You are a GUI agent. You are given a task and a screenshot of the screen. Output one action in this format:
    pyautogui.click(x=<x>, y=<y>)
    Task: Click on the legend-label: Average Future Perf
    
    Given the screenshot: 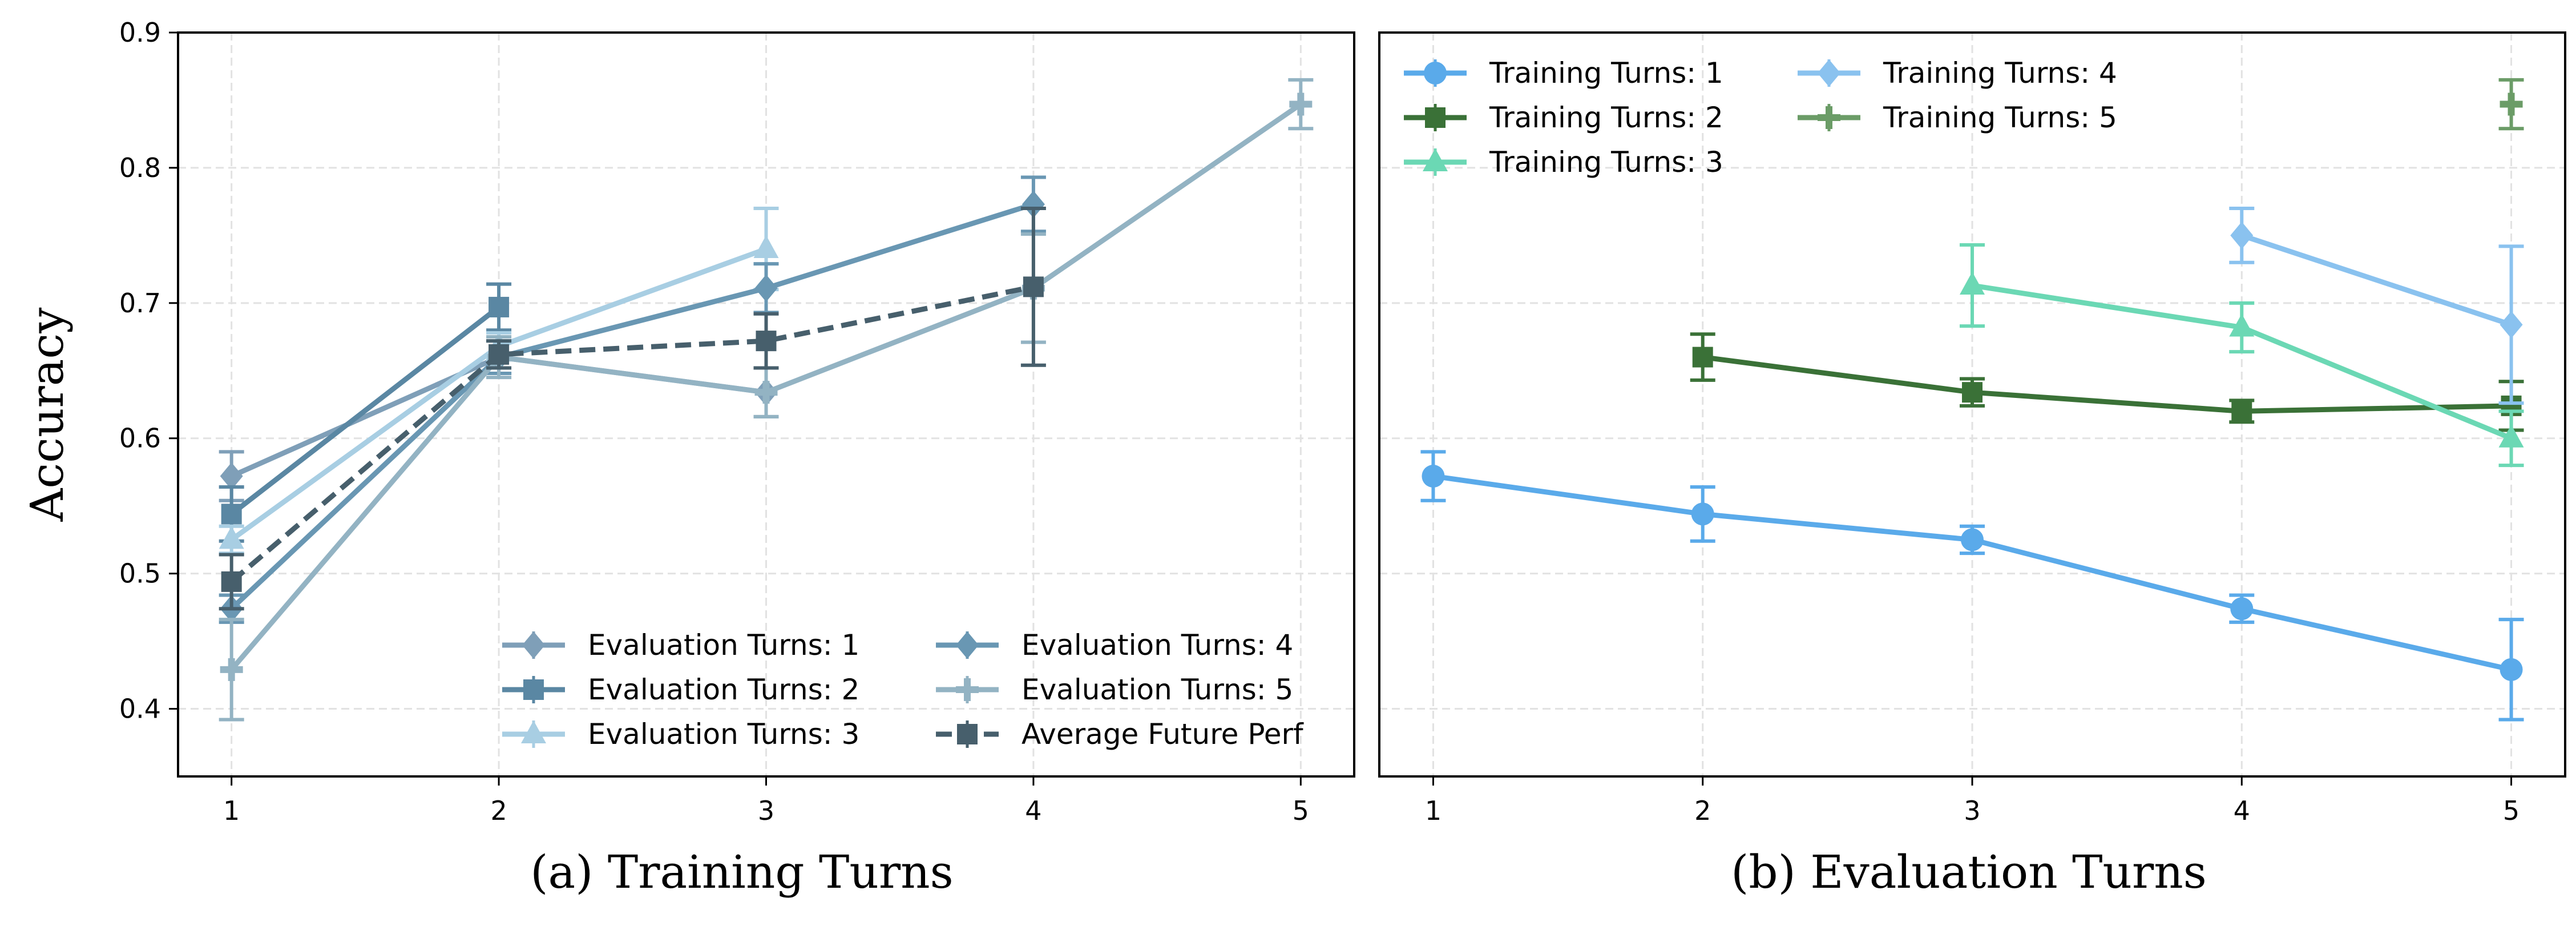 What is the action you would take?
    pyautogui.click(x=1162, y=735)
    